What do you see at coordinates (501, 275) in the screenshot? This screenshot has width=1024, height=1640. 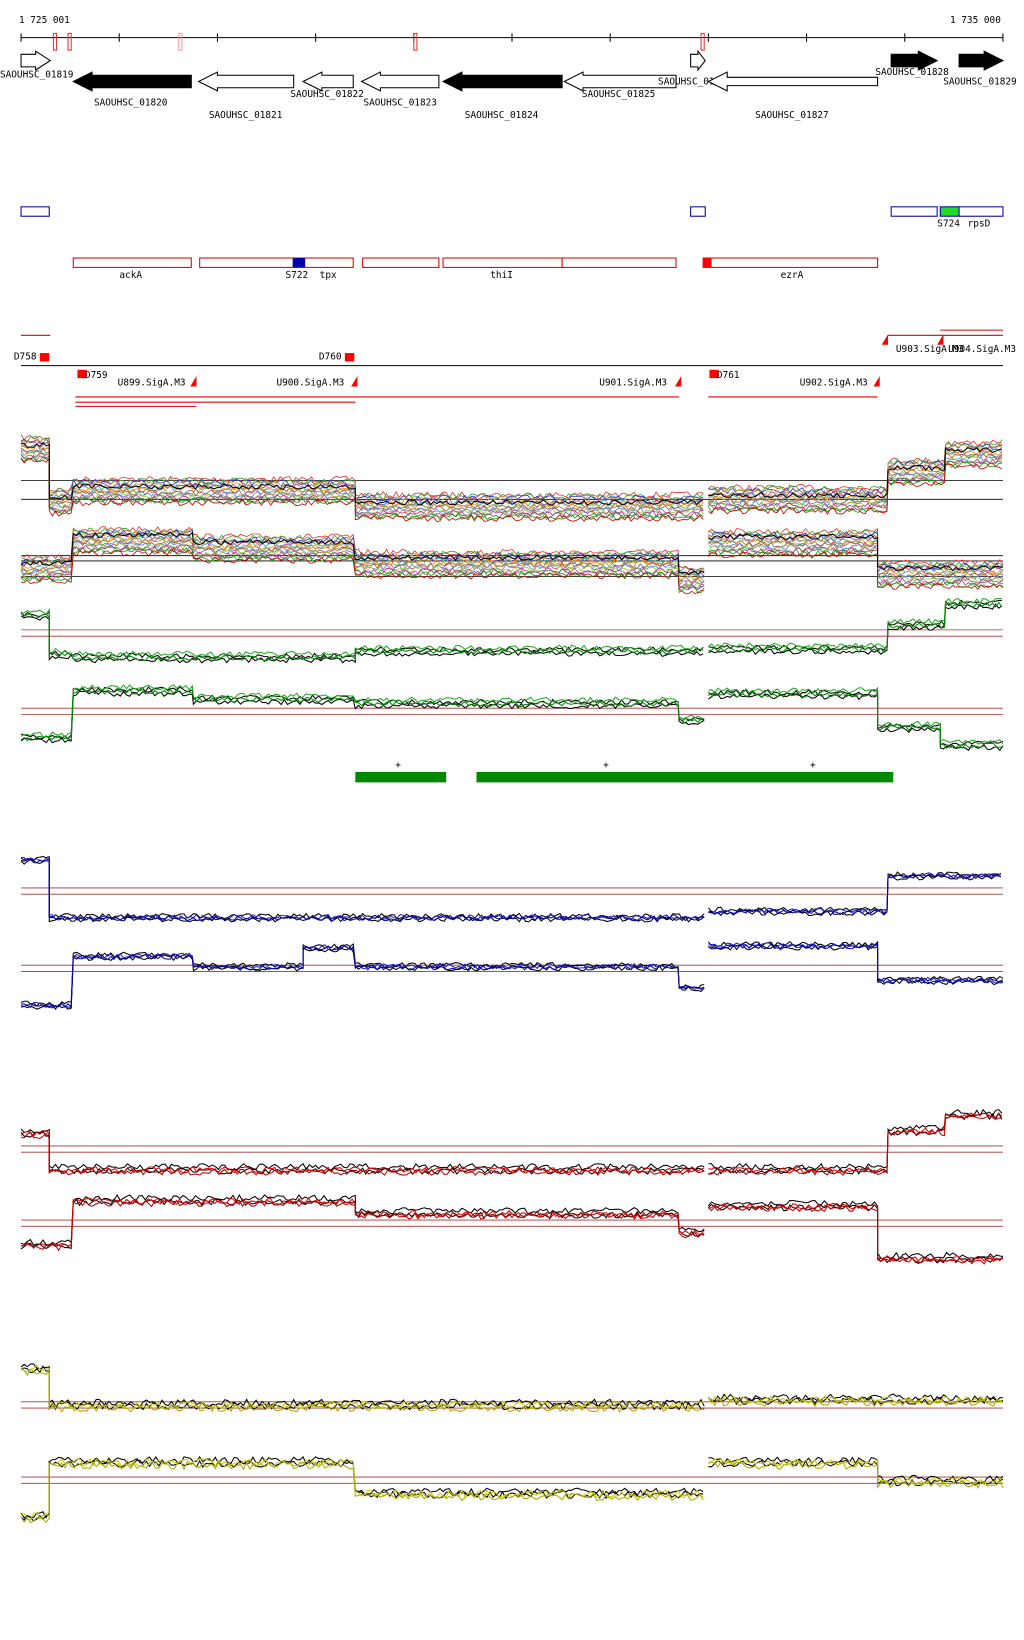 I see `label: thiI` at bounding box center [501, 275].